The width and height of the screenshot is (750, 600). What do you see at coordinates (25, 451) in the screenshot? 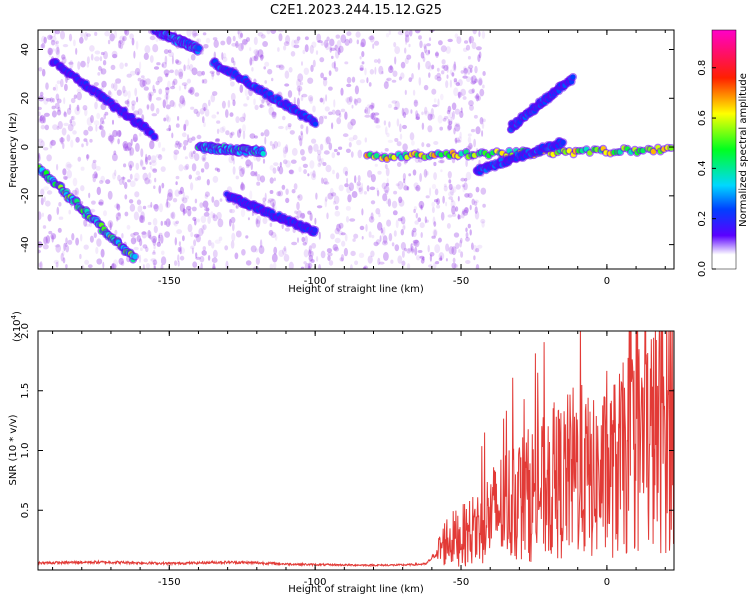
I see `y-tick-label: 1.0` at bounding box center [25, 451].